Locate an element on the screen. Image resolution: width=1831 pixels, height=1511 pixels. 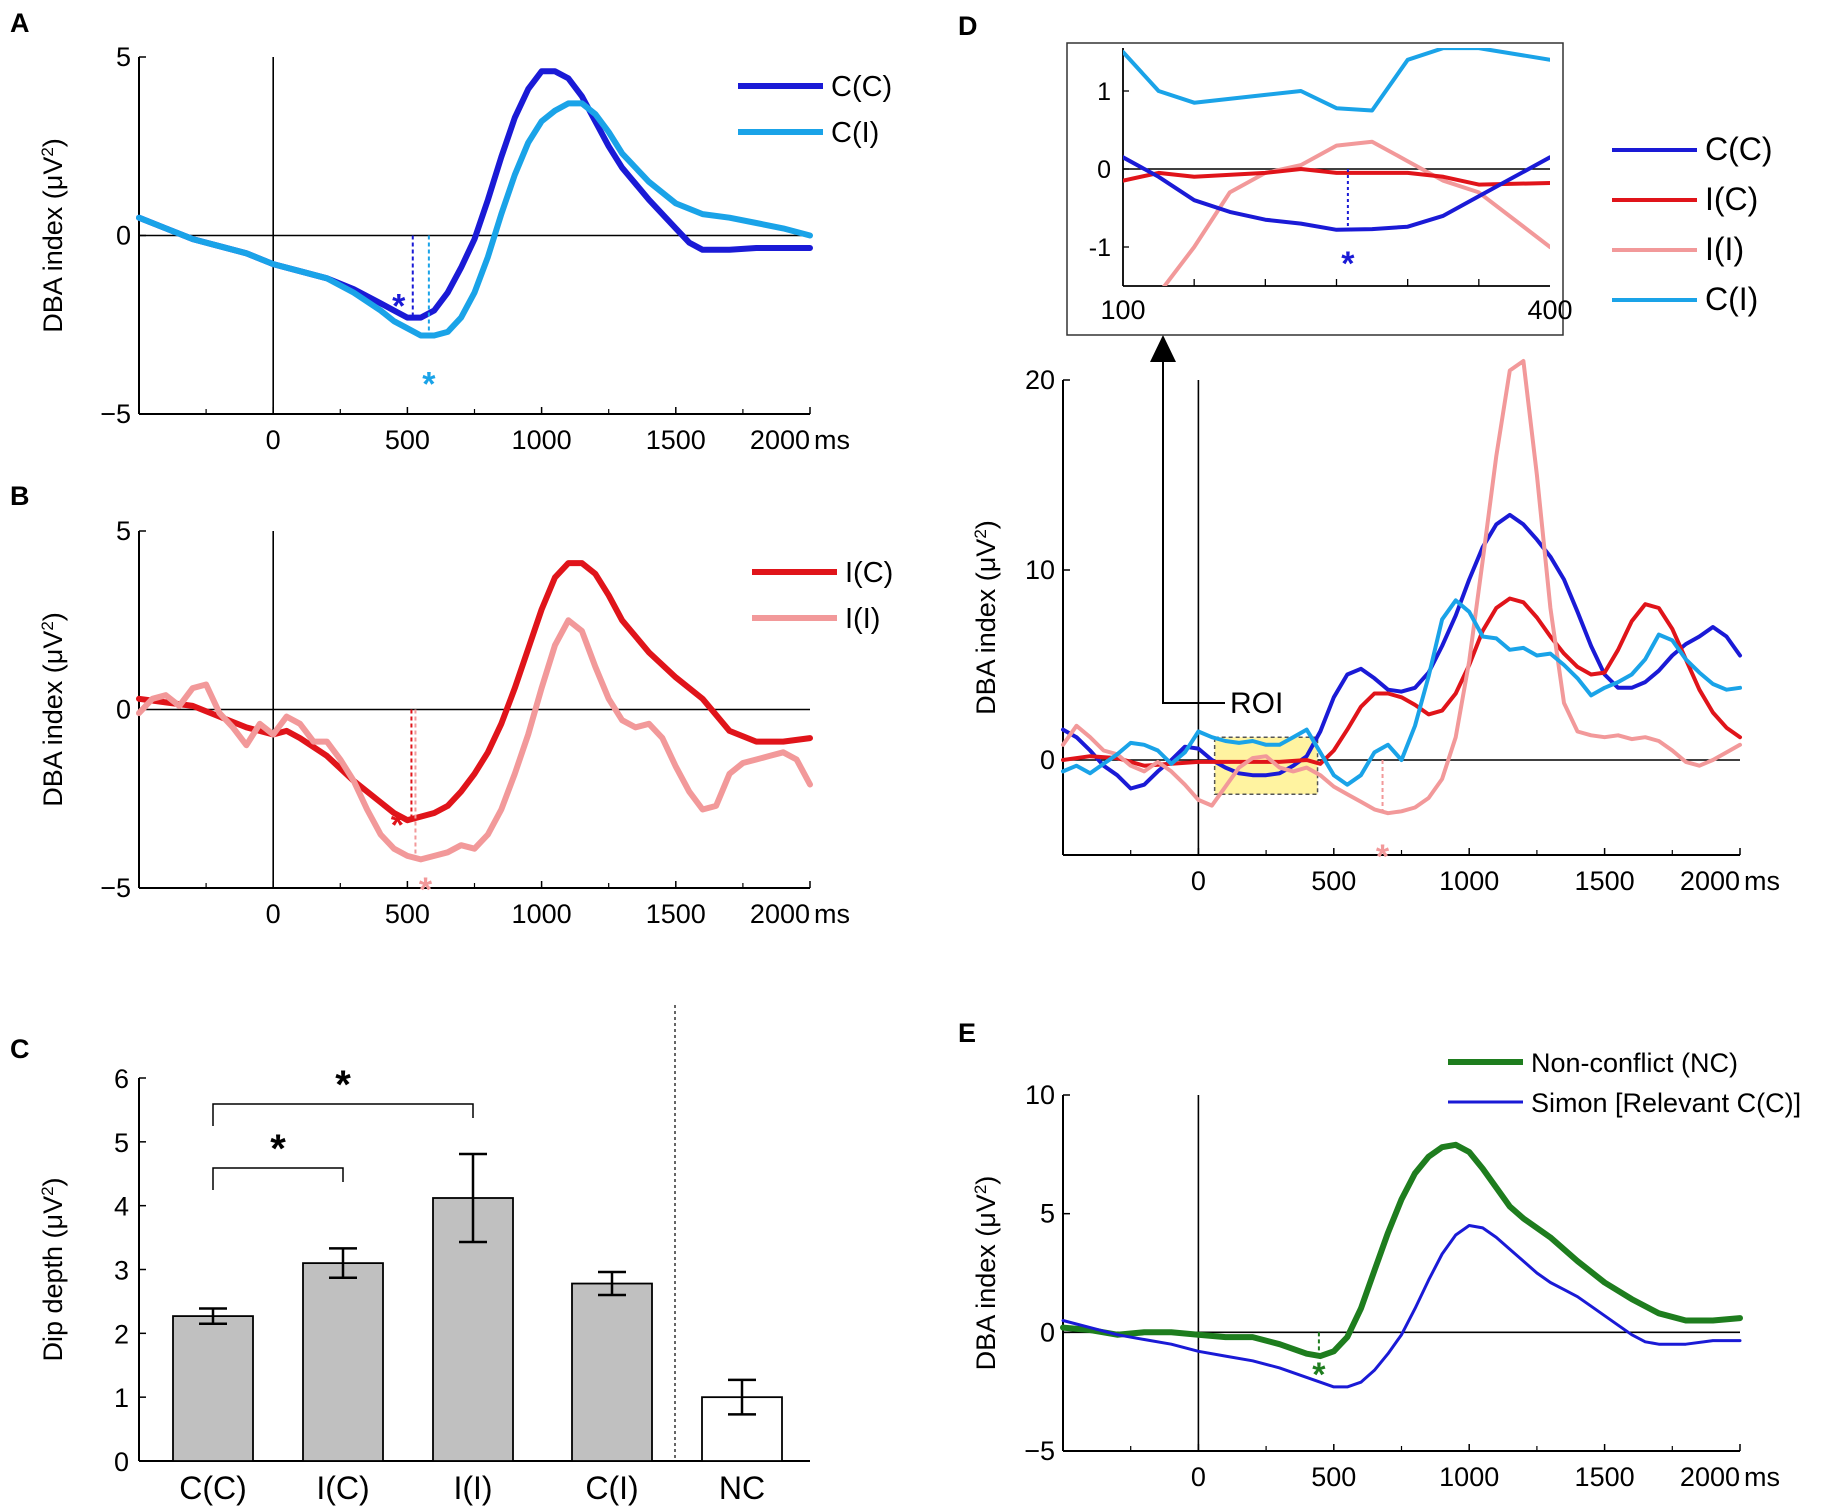
y-tick-label: 3 is located at coordinates (121, 1271).